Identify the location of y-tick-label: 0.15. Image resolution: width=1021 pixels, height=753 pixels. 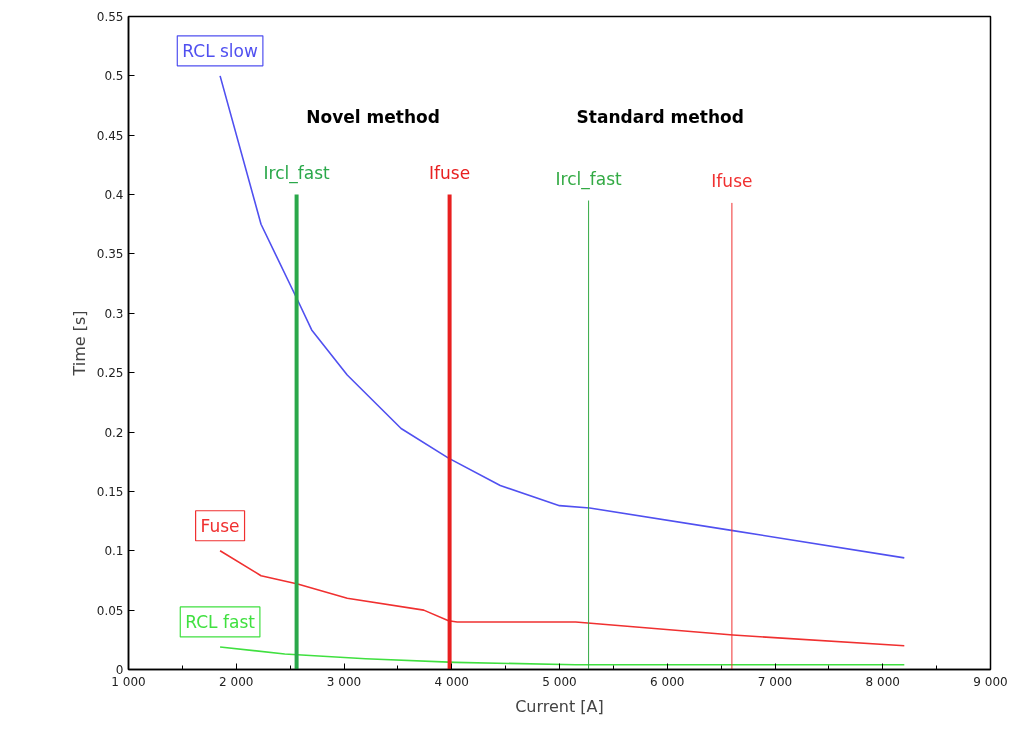
(110, 491).